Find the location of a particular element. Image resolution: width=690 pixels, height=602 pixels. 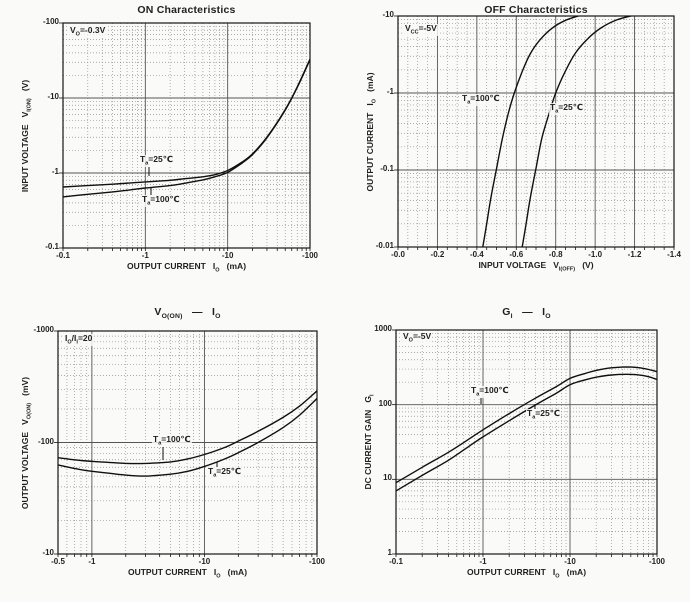

x-tick-label: -1.0 is located at coordinates (595, 254).